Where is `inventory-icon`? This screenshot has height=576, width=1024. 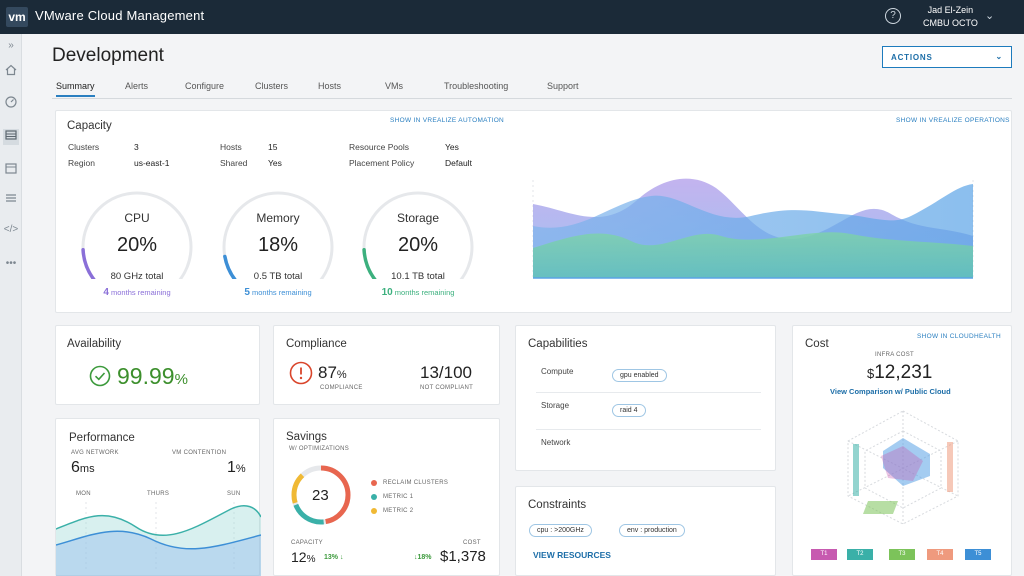 inventory-icon is located at coordinates (11, 137).